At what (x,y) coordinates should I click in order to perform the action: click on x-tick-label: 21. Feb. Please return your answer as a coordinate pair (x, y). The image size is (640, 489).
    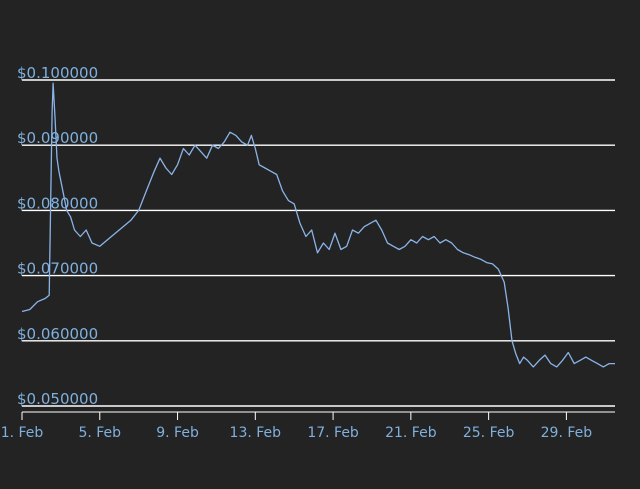
    Looking at the image, I should click on (411, 433).